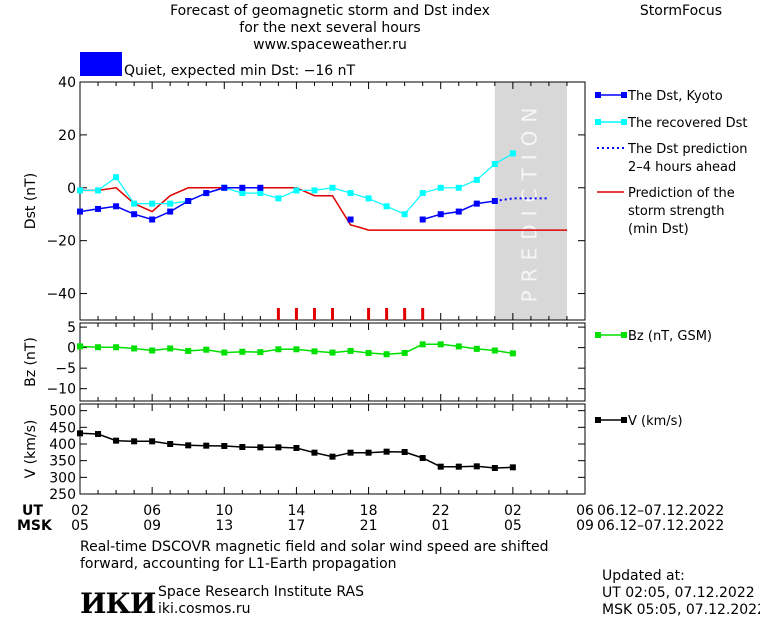 Image resolution: width=760 pixels, height=620 pixels. I want to click on quiet-indicator, so click(101, 64).